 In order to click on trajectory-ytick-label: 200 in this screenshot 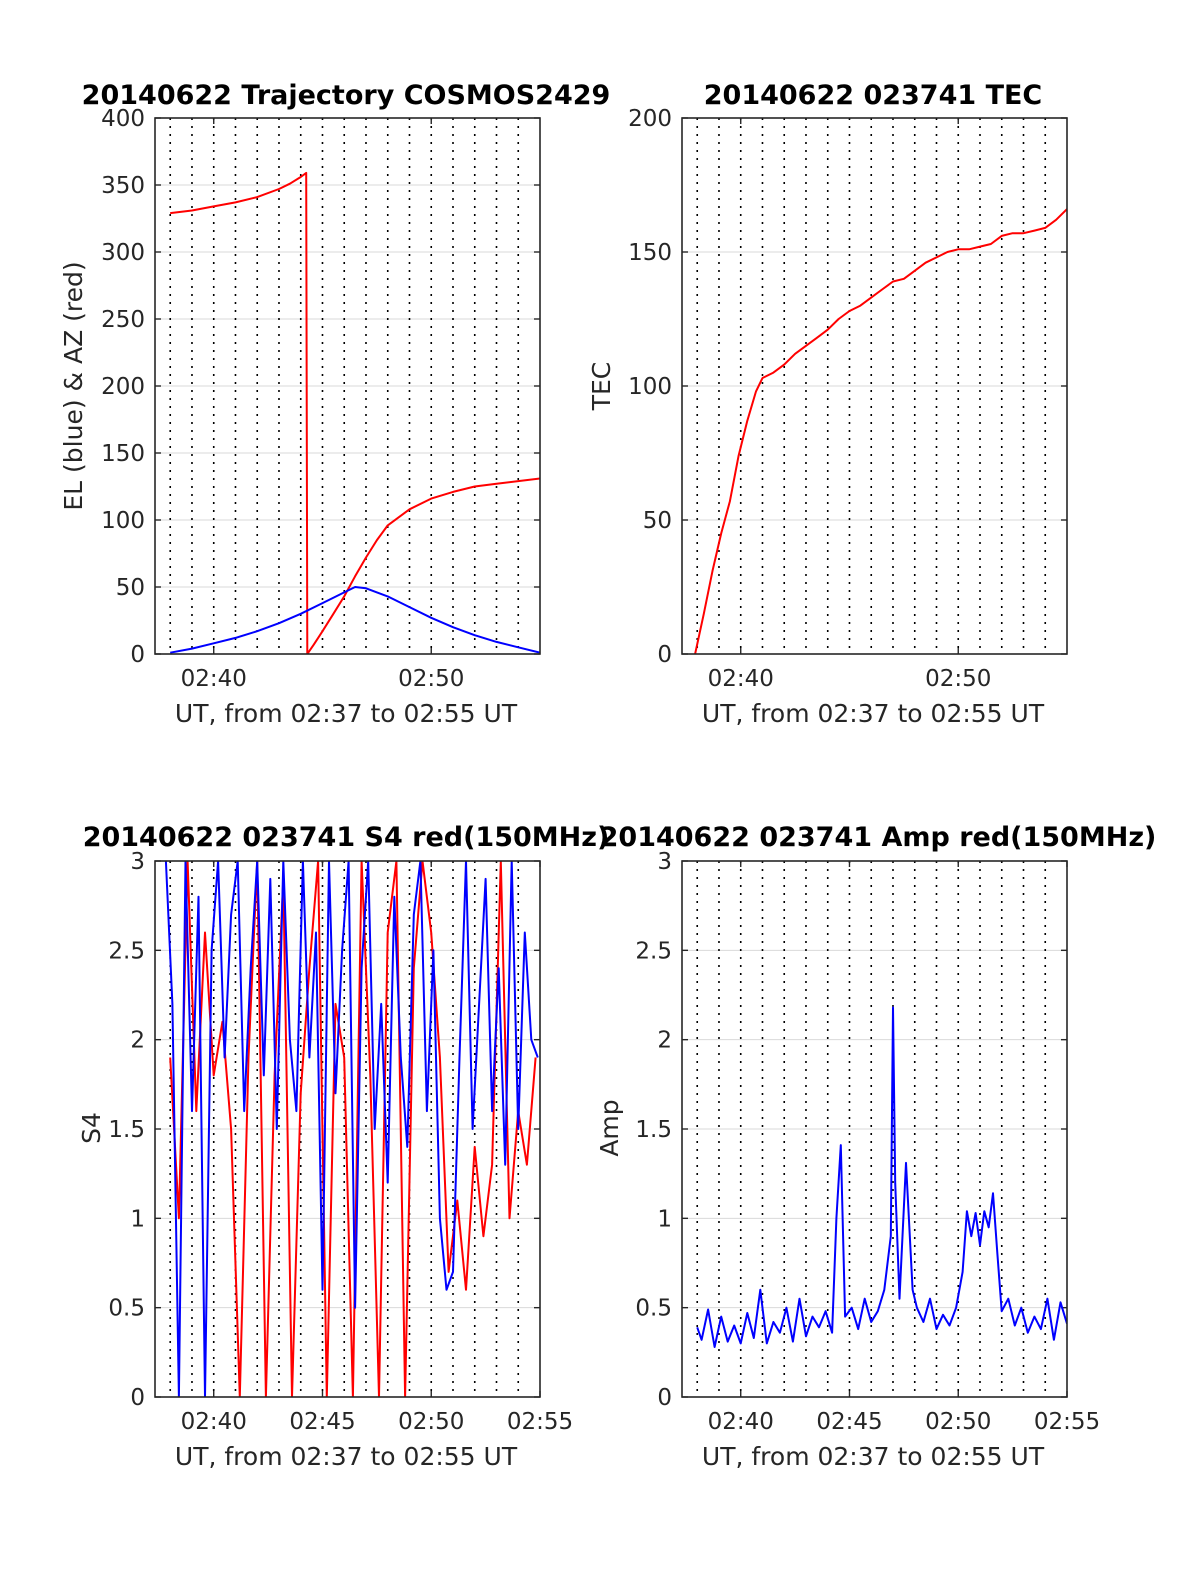, I will do `click(123, 387)`.